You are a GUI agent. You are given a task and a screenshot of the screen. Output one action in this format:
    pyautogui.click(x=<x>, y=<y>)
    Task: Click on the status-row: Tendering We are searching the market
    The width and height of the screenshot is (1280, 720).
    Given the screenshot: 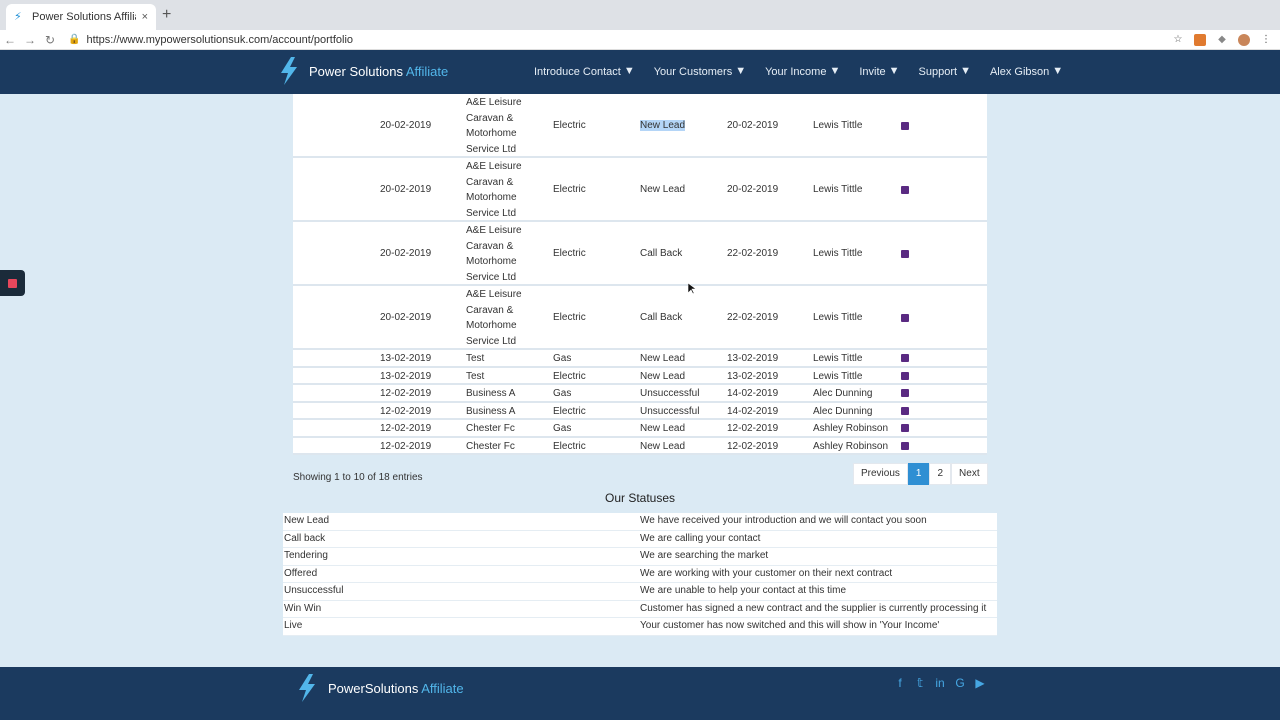 What is the action you would take?
    pyautogui.click(x=640, y=557)
    